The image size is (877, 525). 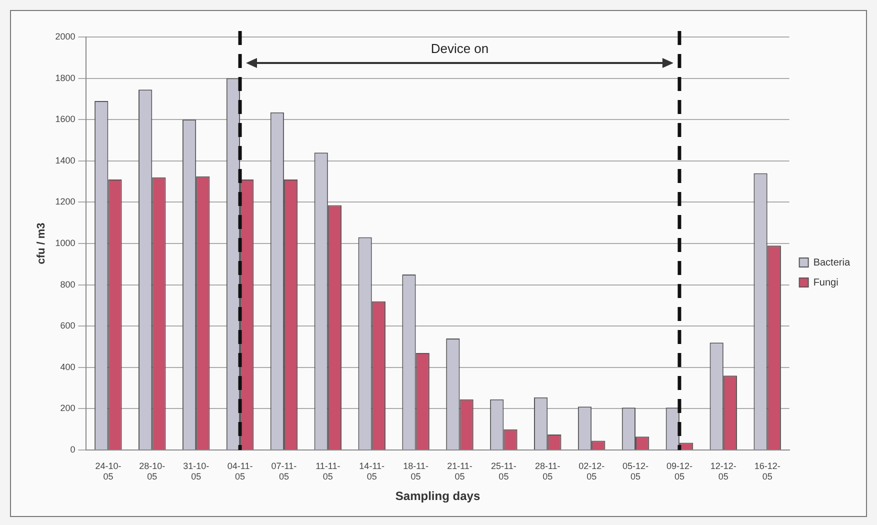 I want to click on y-tick-label: 400, so click(x=68, y=367).